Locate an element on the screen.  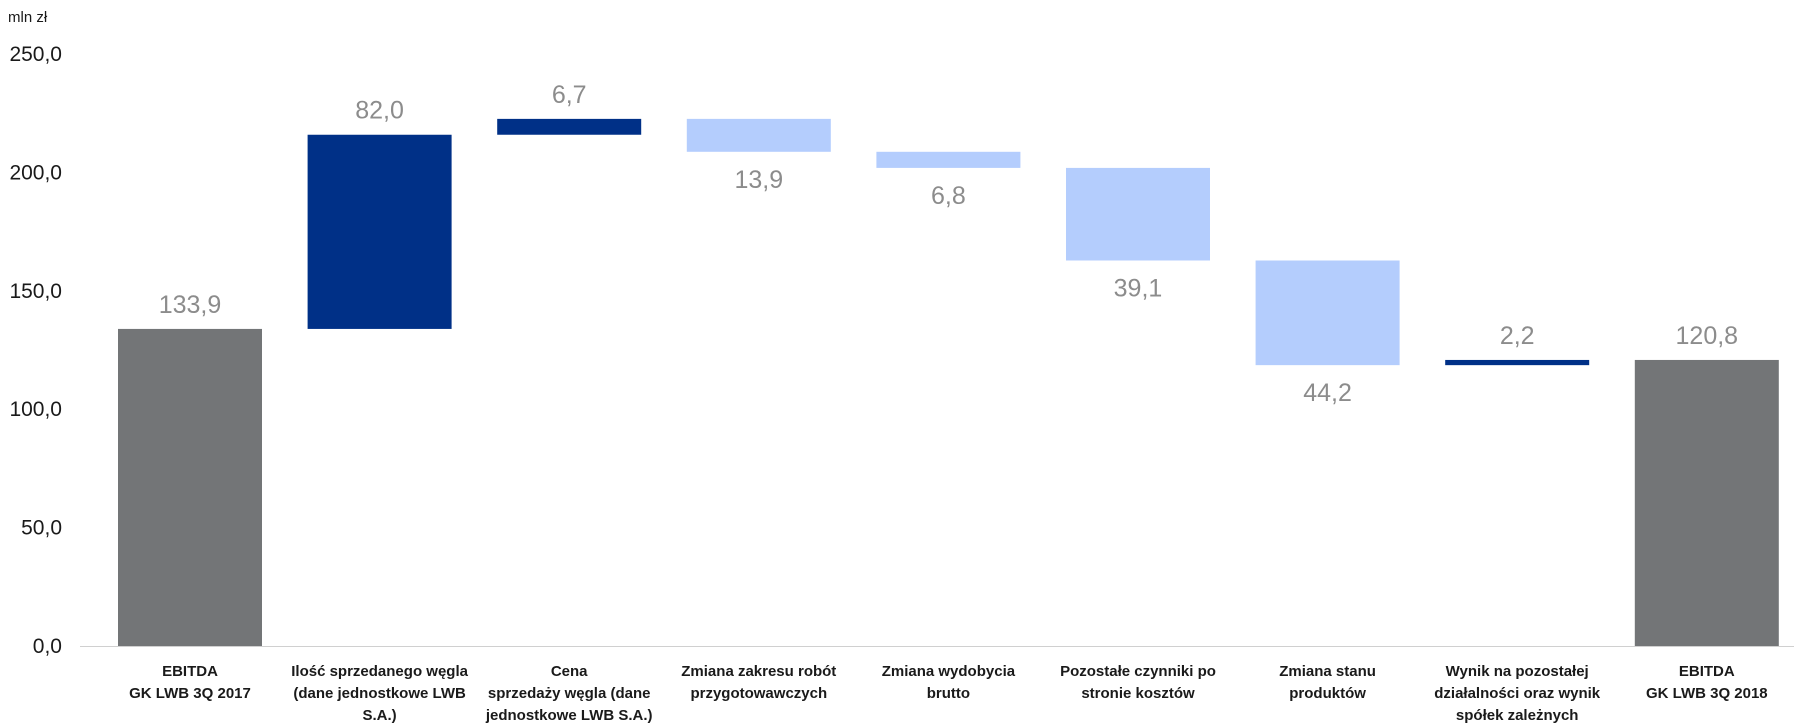
category-label-line: Zmiana zakresu robót is located at coordinates (758, 671).